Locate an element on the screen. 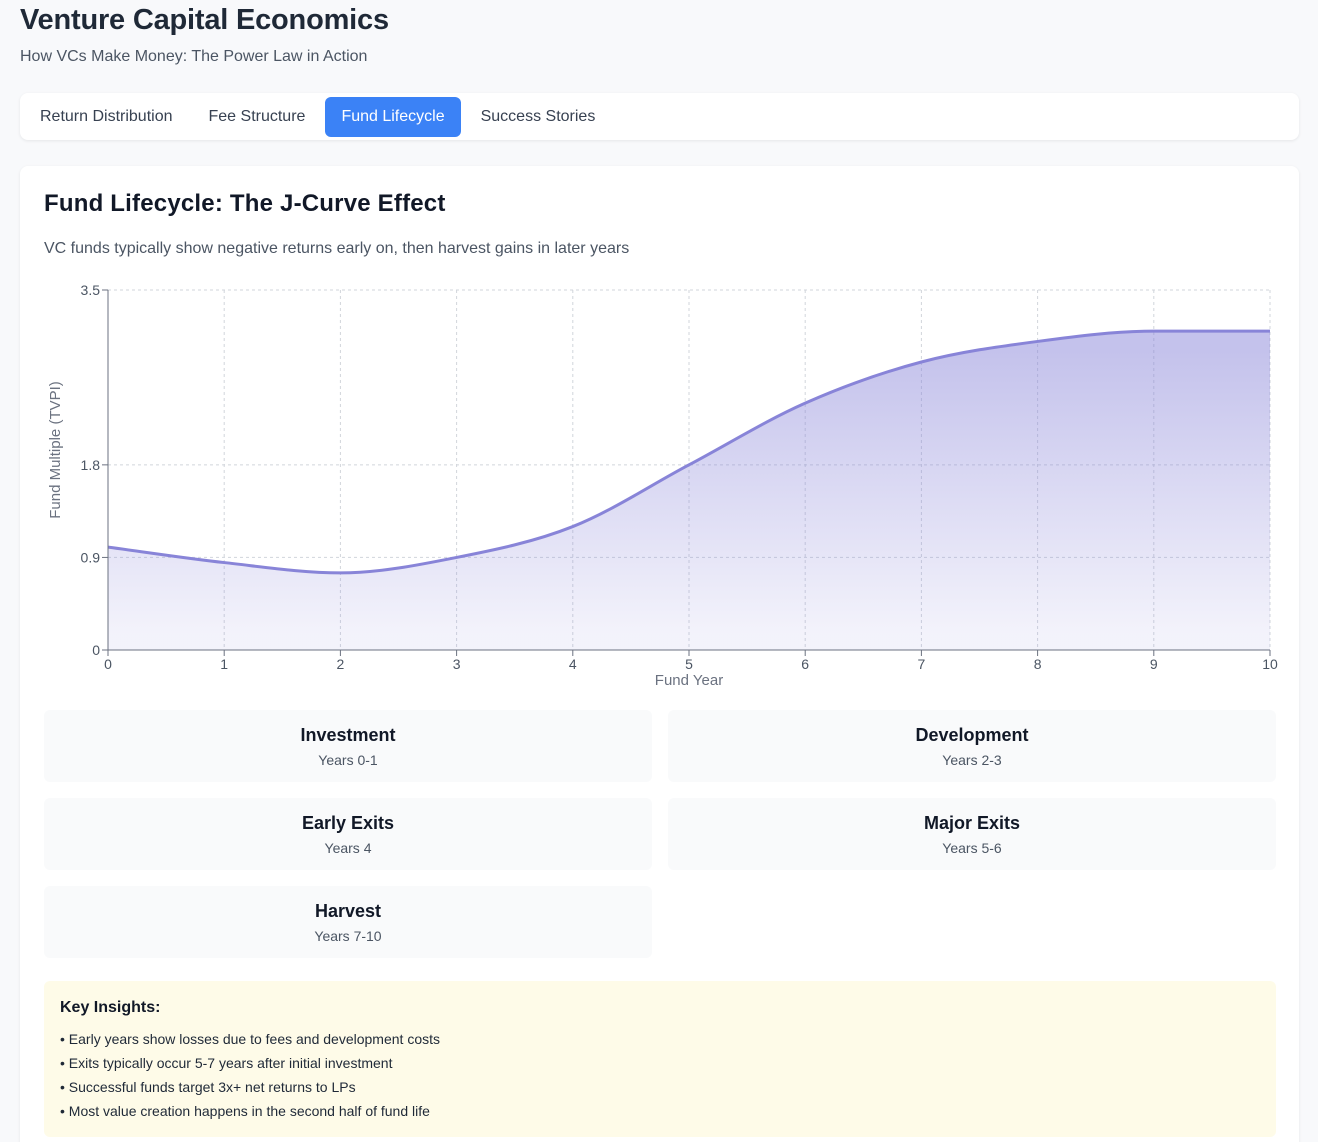  tab-return-distribution: Return Distribution is located at coordinates (106, 116).